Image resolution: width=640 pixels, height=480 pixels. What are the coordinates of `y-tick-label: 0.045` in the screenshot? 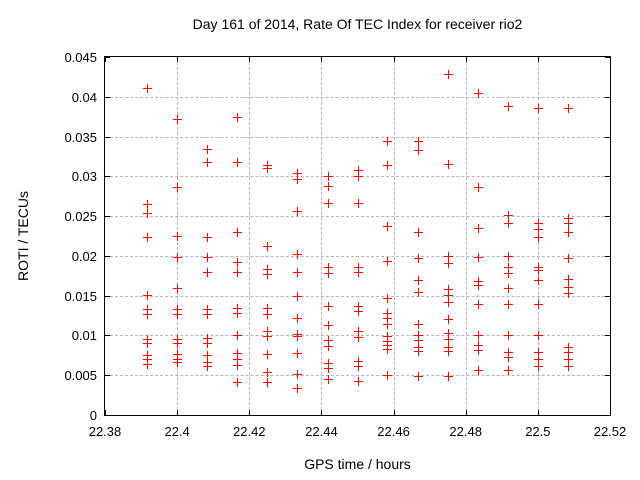 It's located at (80, 57).